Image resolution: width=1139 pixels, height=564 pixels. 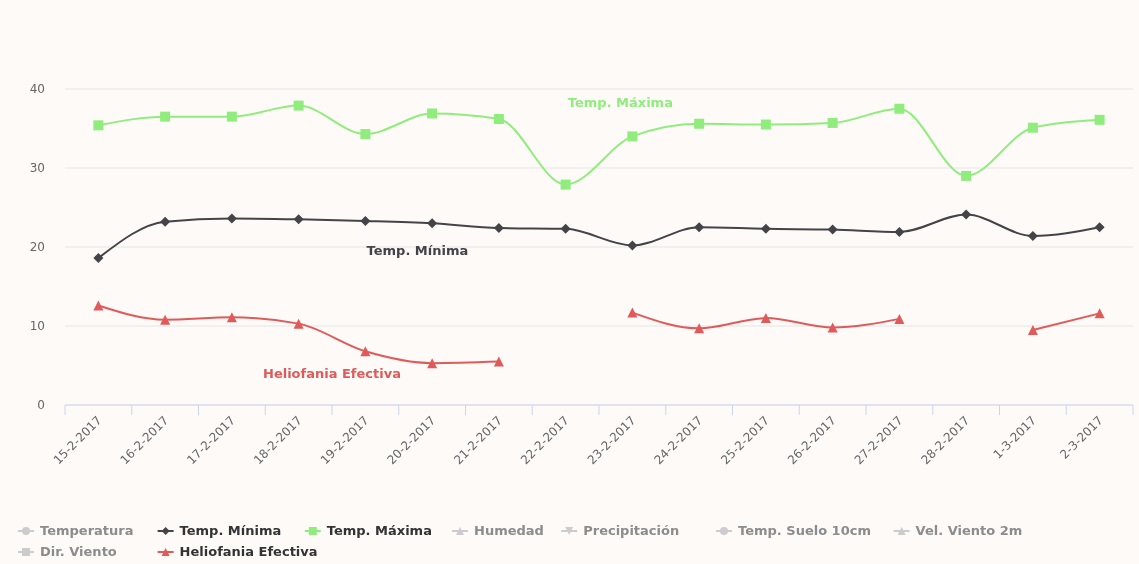 I want to click on legend-label: Temperatura, so click(x=87, y=530).